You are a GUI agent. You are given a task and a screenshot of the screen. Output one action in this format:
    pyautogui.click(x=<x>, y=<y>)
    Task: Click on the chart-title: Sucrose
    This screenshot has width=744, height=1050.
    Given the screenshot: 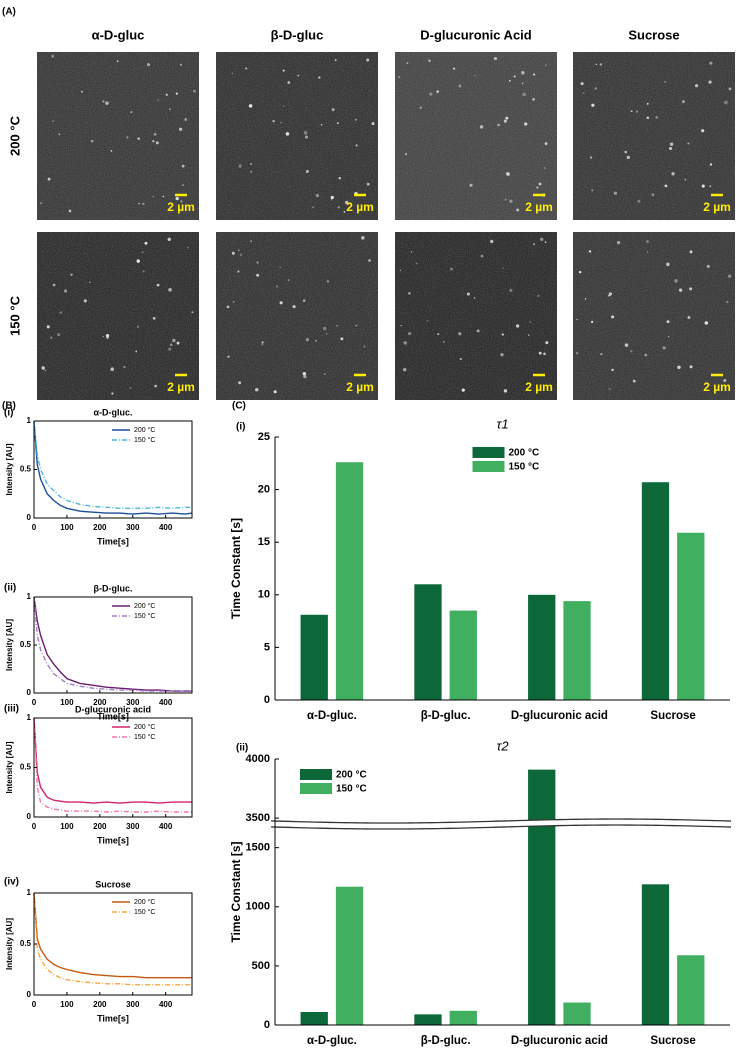 What is the action you would take?
    pyautogui.click(x=113, y=884)
    